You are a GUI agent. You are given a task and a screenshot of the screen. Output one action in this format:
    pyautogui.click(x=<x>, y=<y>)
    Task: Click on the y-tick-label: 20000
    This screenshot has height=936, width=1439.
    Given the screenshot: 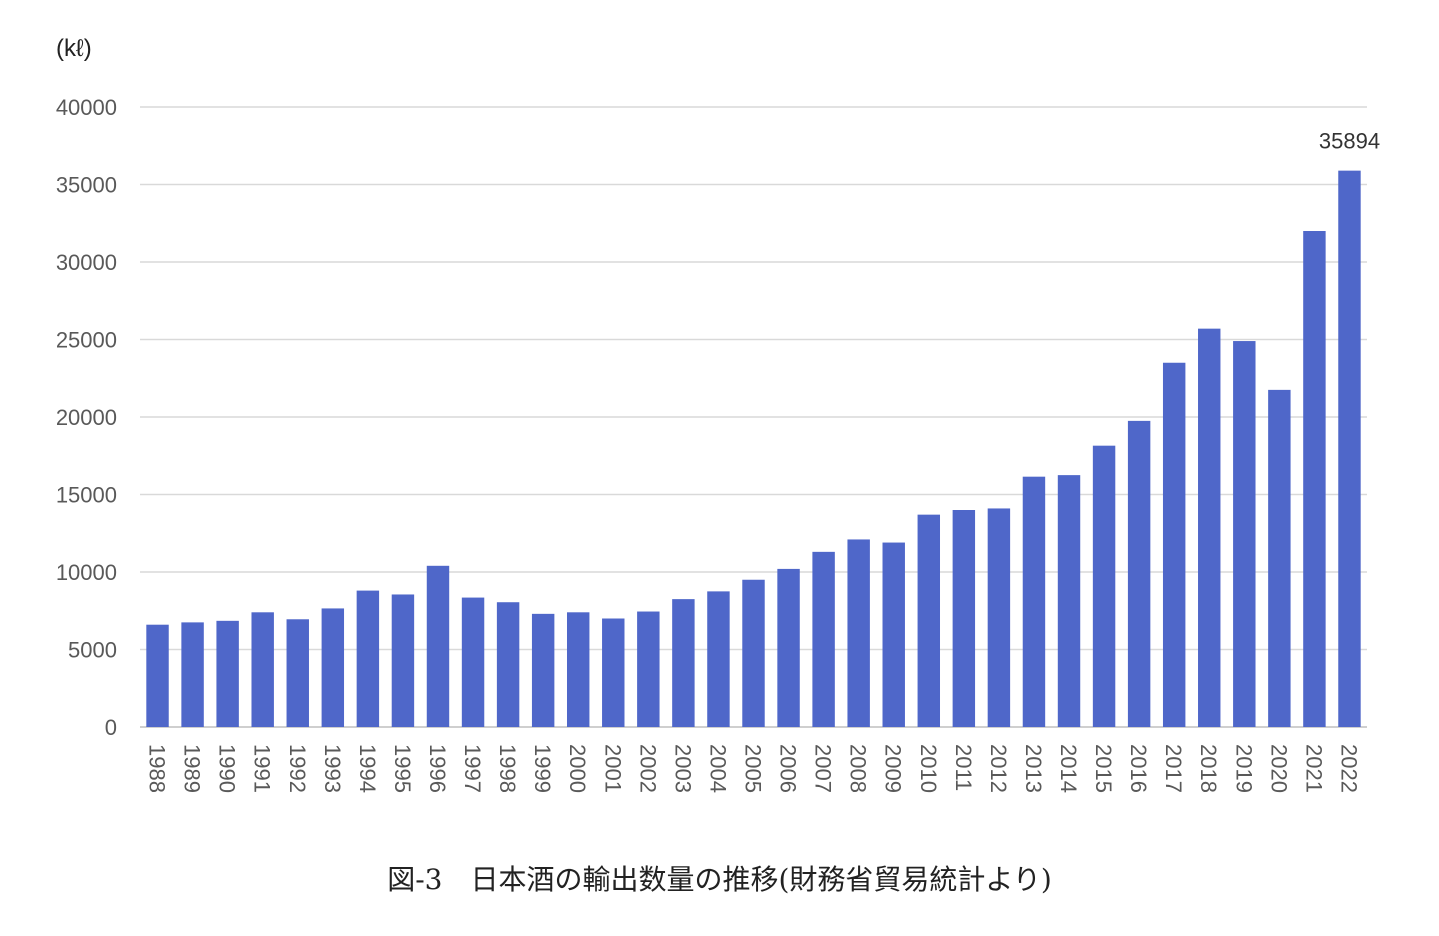 What is the action you would take?
    pyautogui.click(x=86, y=417)
    